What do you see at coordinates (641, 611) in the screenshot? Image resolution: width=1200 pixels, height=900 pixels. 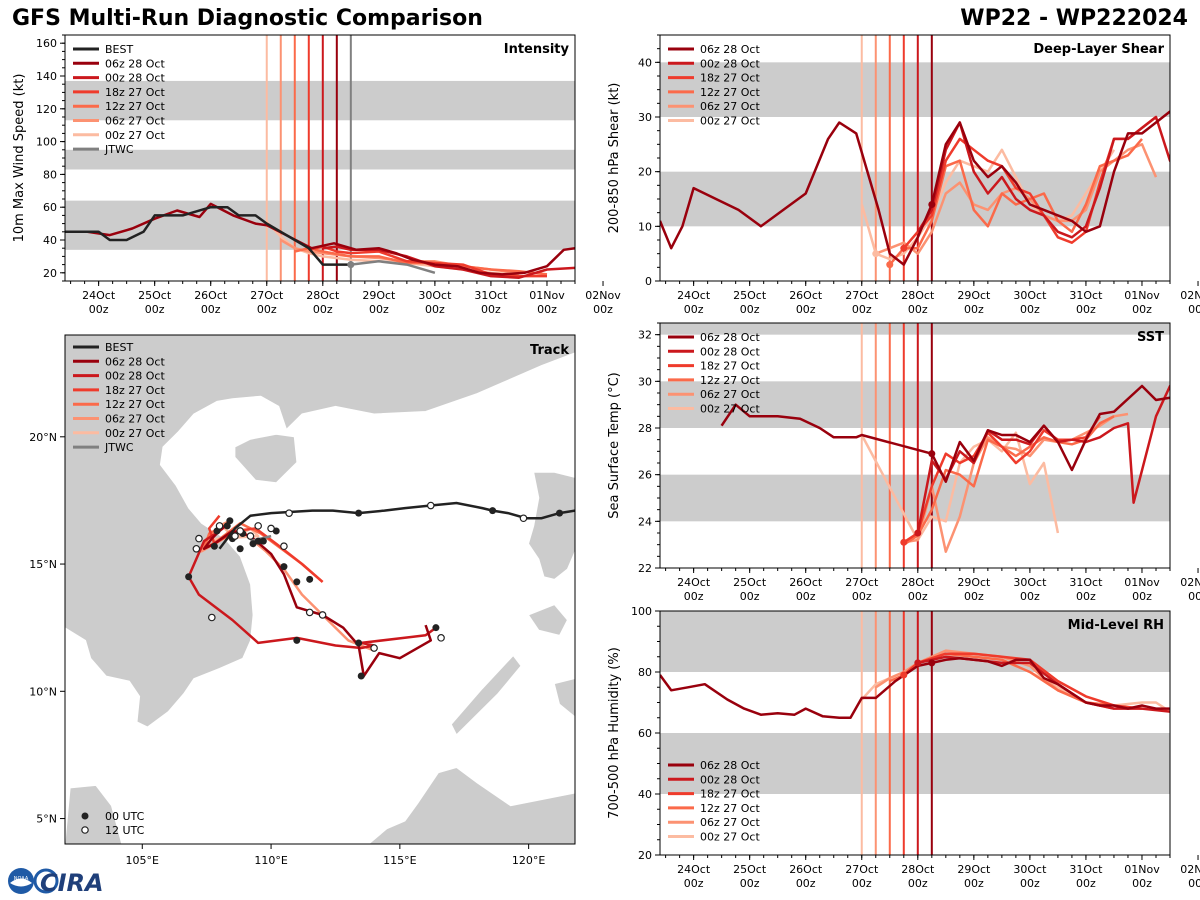 I see `rh-ytick-label-4: 100` at bounding box center [641, 611].